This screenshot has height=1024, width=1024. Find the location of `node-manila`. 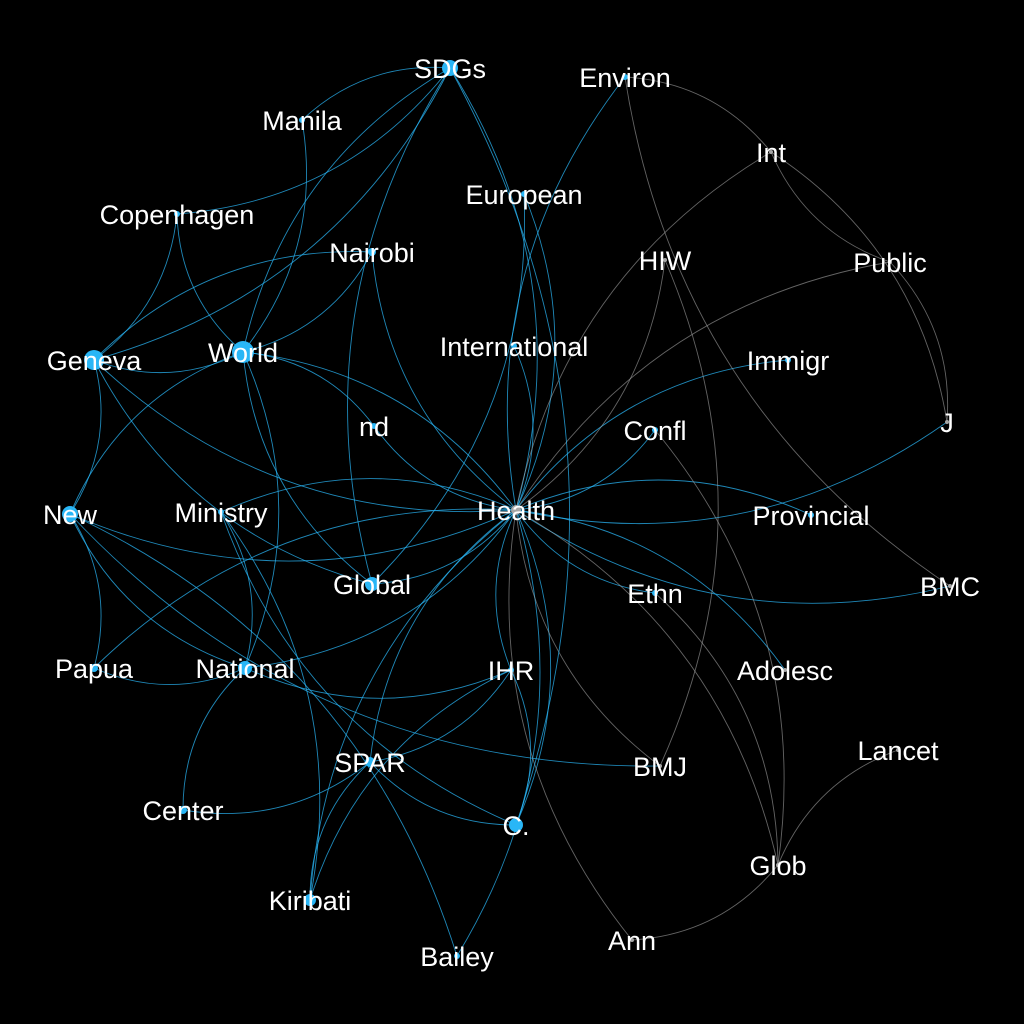

node-manila is located at coordinates (302, 120).